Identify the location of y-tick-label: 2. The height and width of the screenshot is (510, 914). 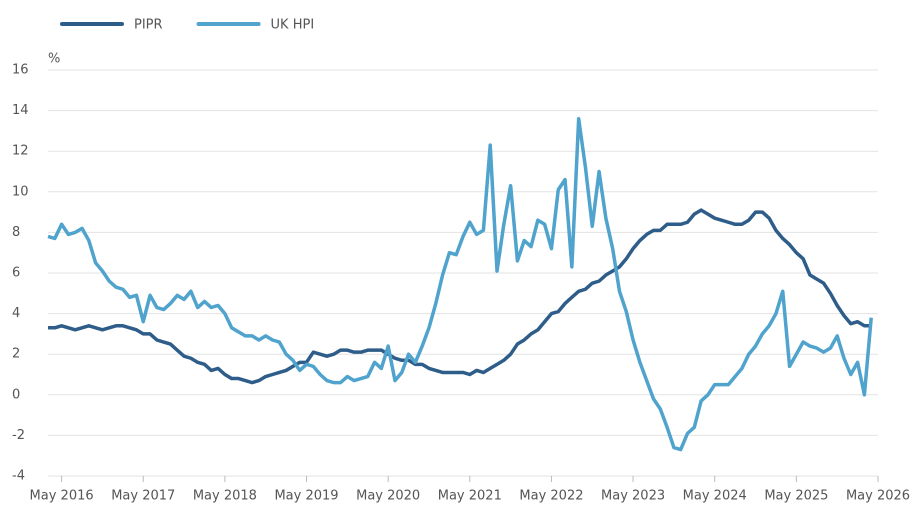
(16, 354).